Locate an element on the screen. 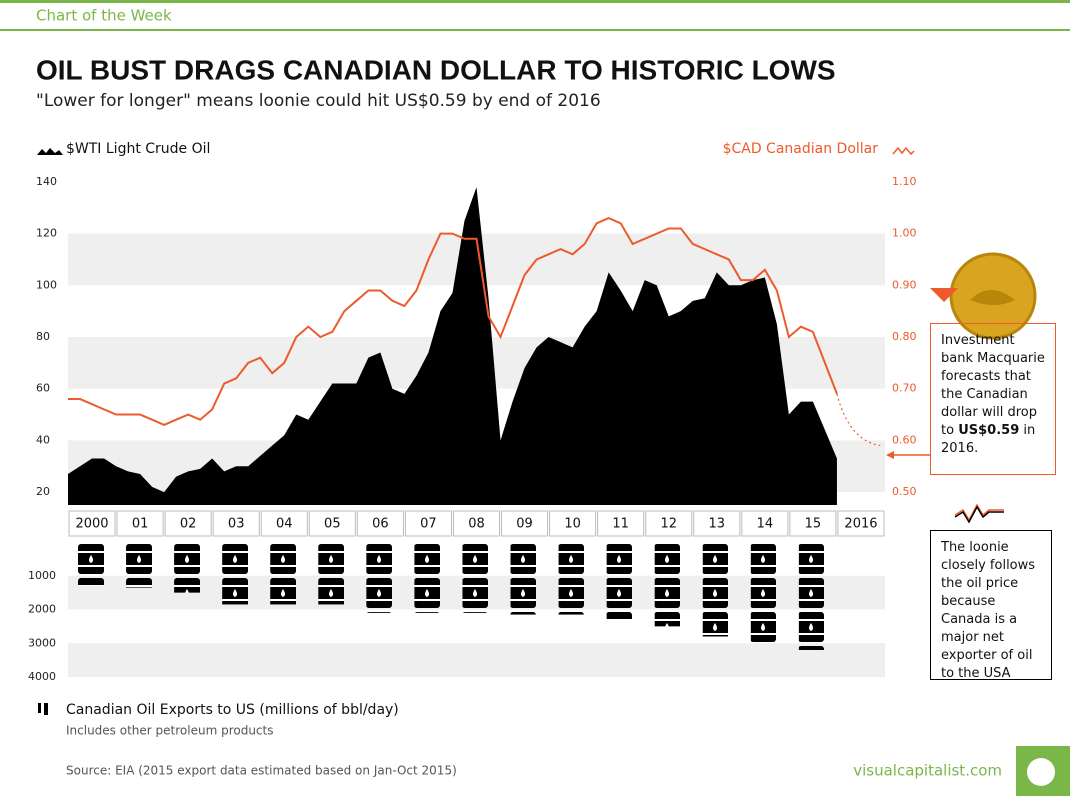 The width and height of the screenshot is (1070, 796). y2-tick-label: 0.60 is located at coordinates (904, 439).